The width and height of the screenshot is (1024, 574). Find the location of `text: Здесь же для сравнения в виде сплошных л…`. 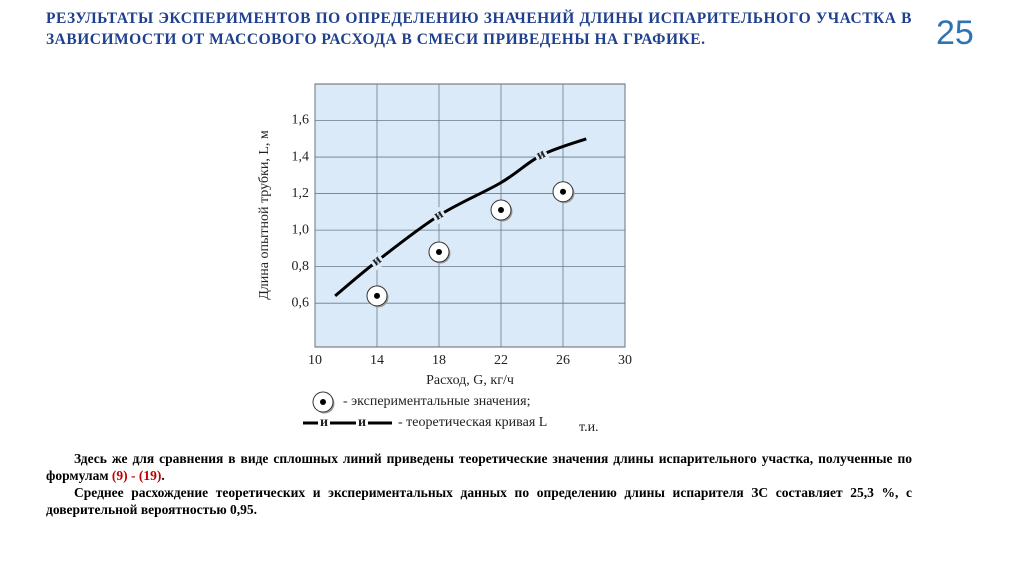

text: Здесь же для сравнения в виде сплошных л… is located at coordinates (479, 467).